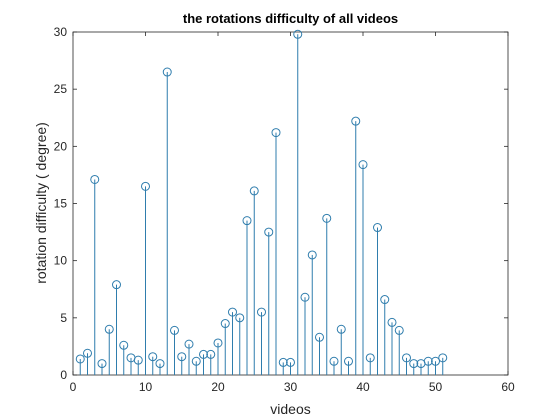 This screenshot has width=560, height=420. I want to click on y-tick-label: 20, so click(61, 146).